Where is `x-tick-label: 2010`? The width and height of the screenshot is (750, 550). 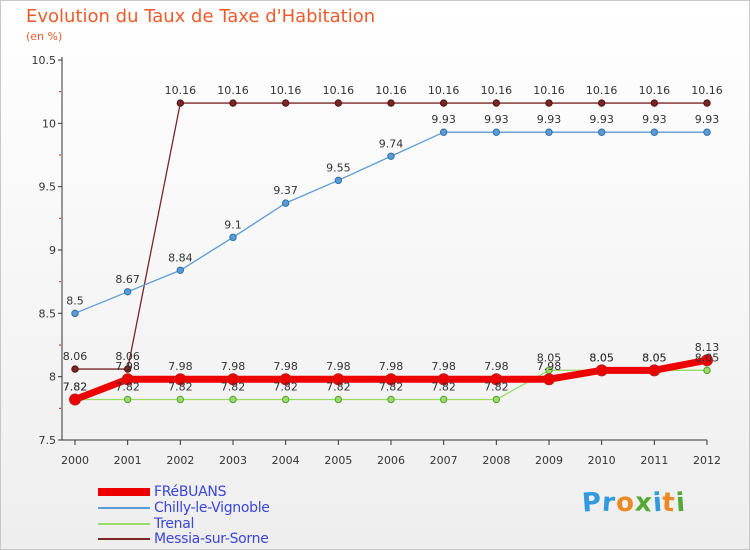 x-tick-label: 2010 is located at coordinates (602, 460).